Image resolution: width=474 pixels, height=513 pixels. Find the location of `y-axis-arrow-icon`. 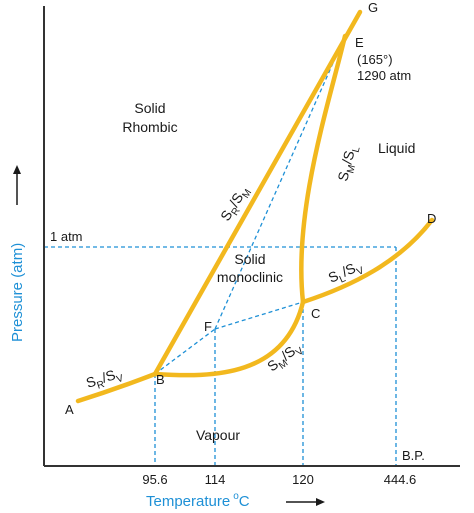

y-axis-arrow-icon is located at coordinates (17, 185).